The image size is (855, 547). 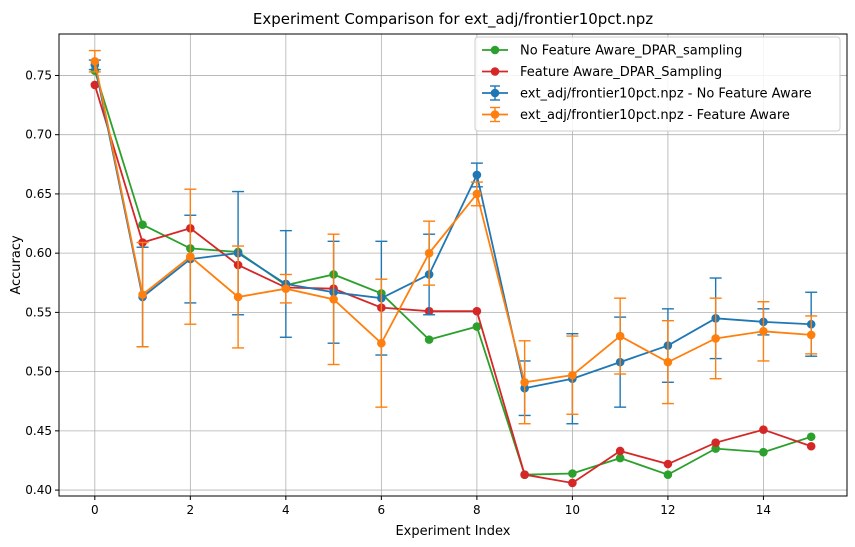 What do you see at coordinates (38, 253) in the screenshot?
I see `y-tick-label: 0.60` at bounding box center [38, 253].